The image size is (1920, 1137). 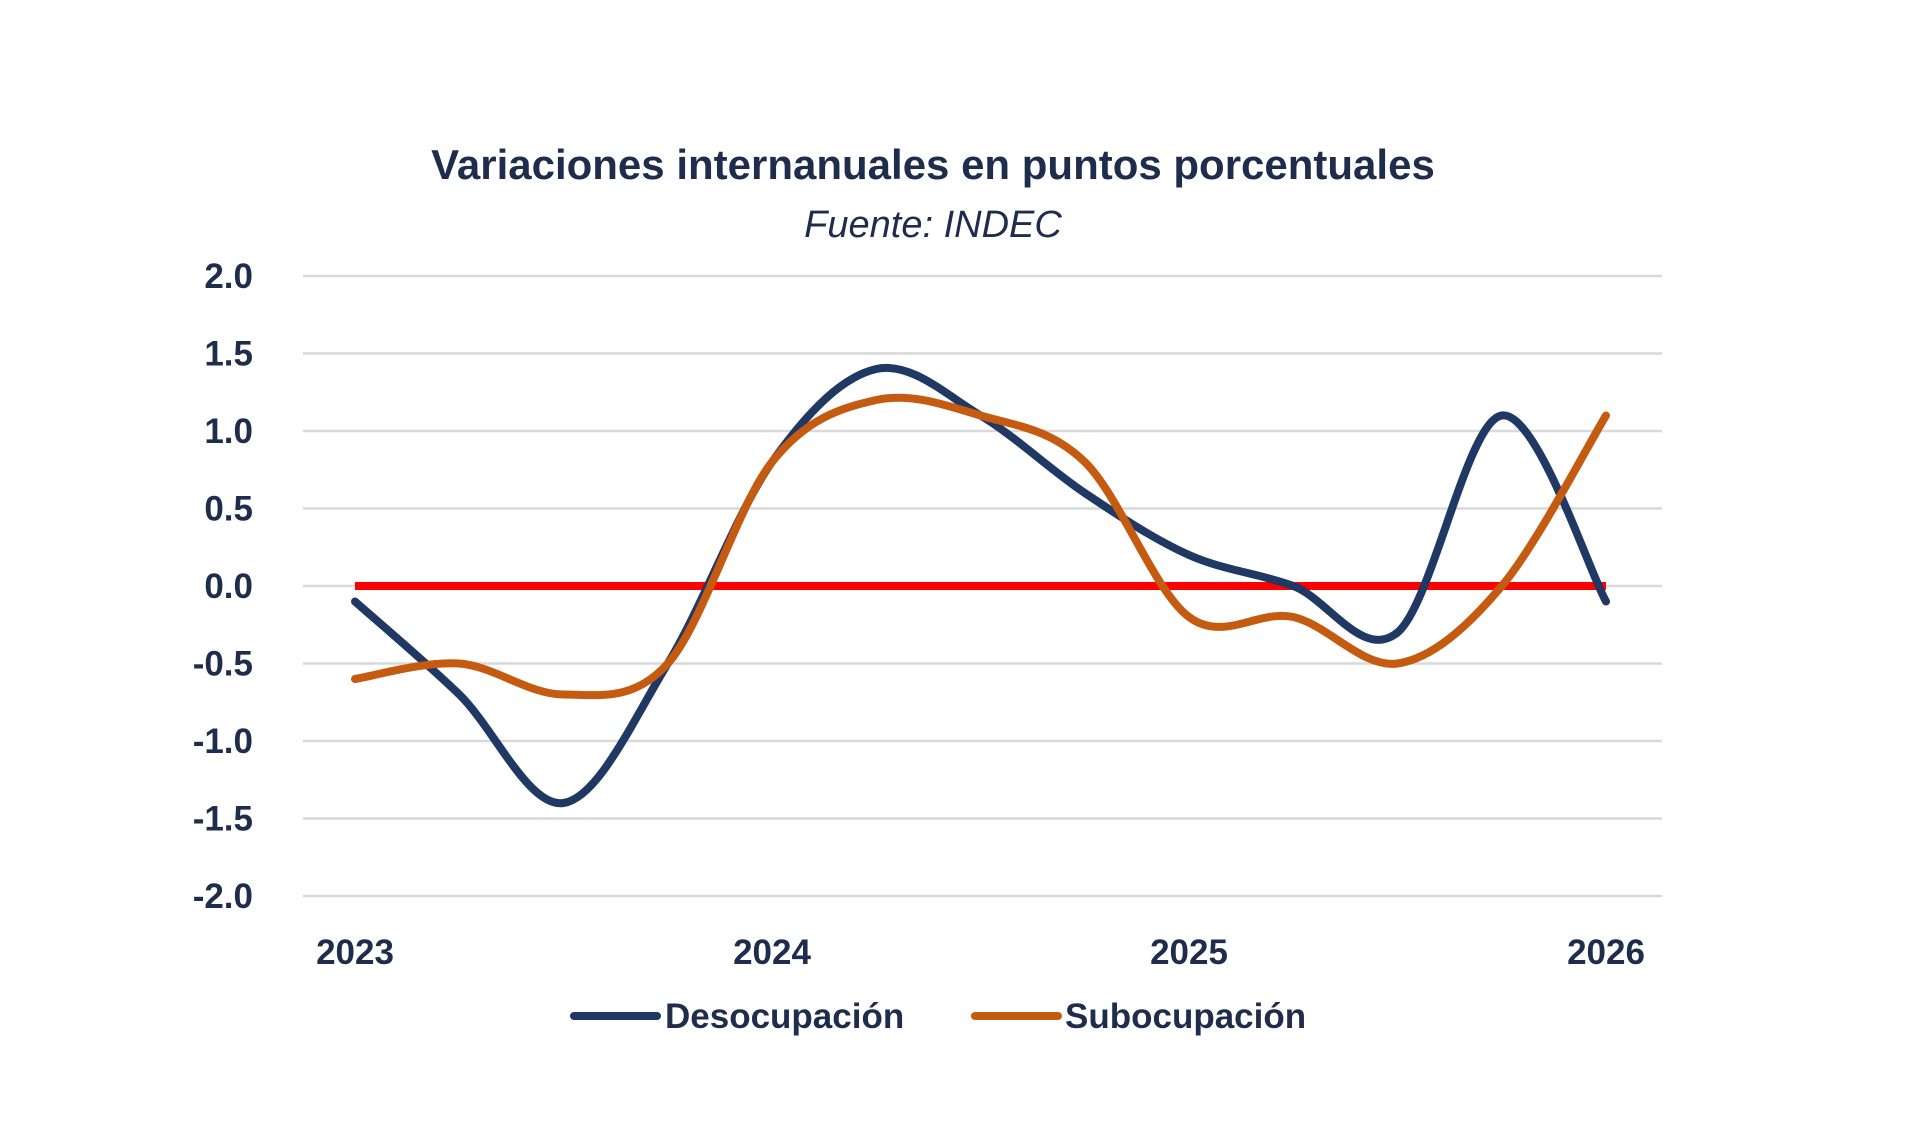 I want to click on legend-label-subocupacion: Subocupación, so click(x=1185, y=1016).